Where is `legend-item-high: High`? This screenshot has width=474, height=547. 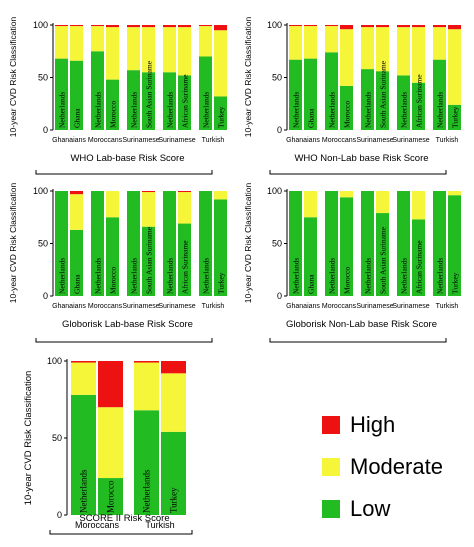
legend-item-high: High is located at coordinates (358, 425).